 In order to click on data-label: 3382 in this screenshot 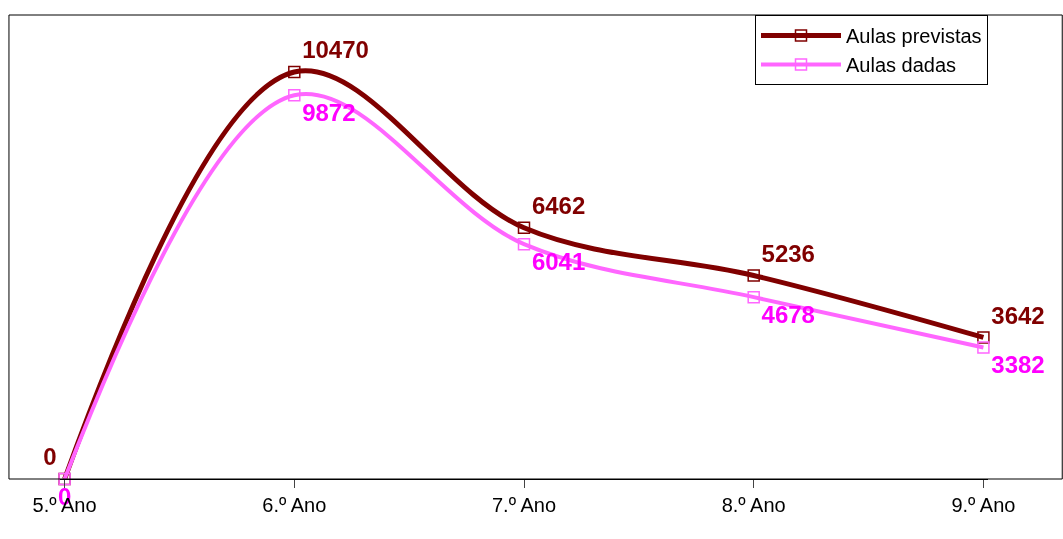, I will do `click(1018, 365)`.